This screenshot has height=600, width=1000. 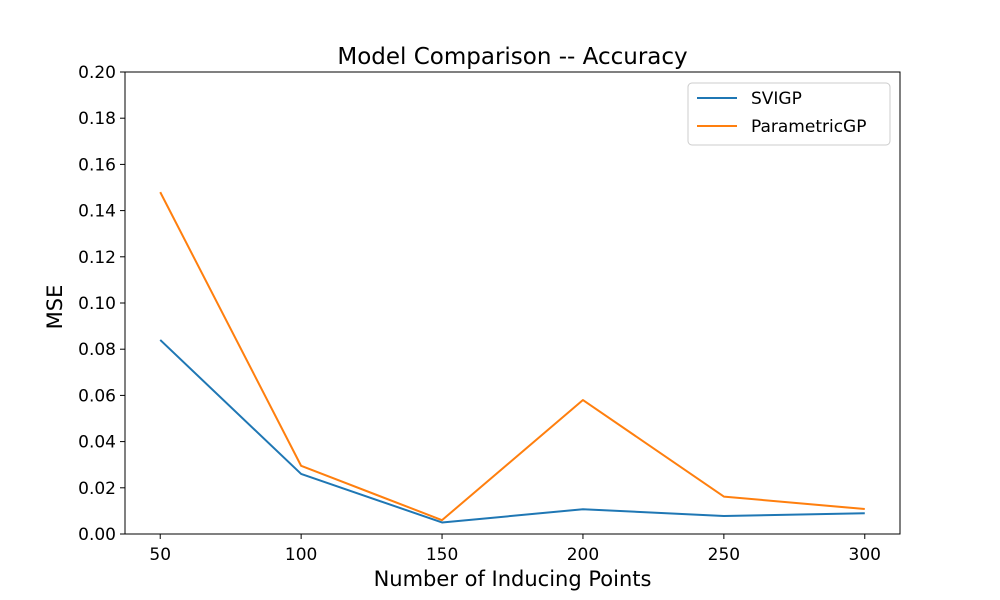 I want to click on y-tick-label: 0.16, so click(x=97, y=165).